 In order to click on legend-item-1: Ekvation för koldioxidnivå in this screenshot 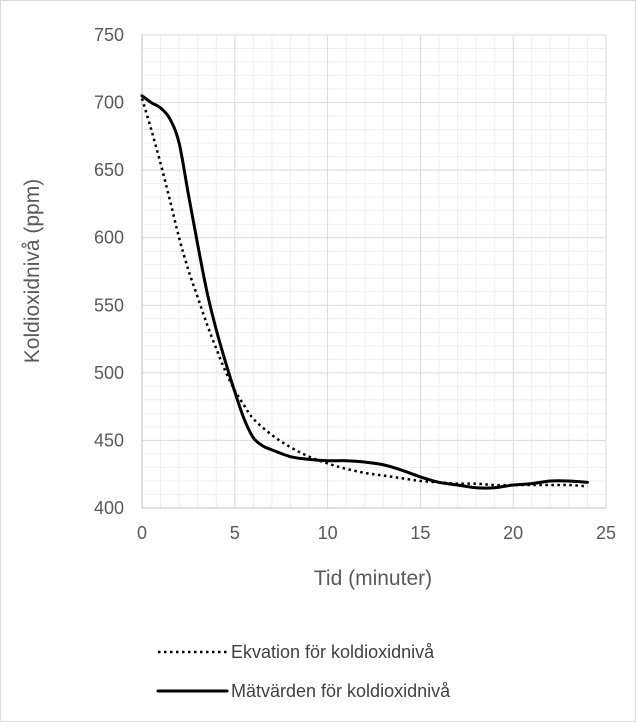, I will do `click(296, 652)`.